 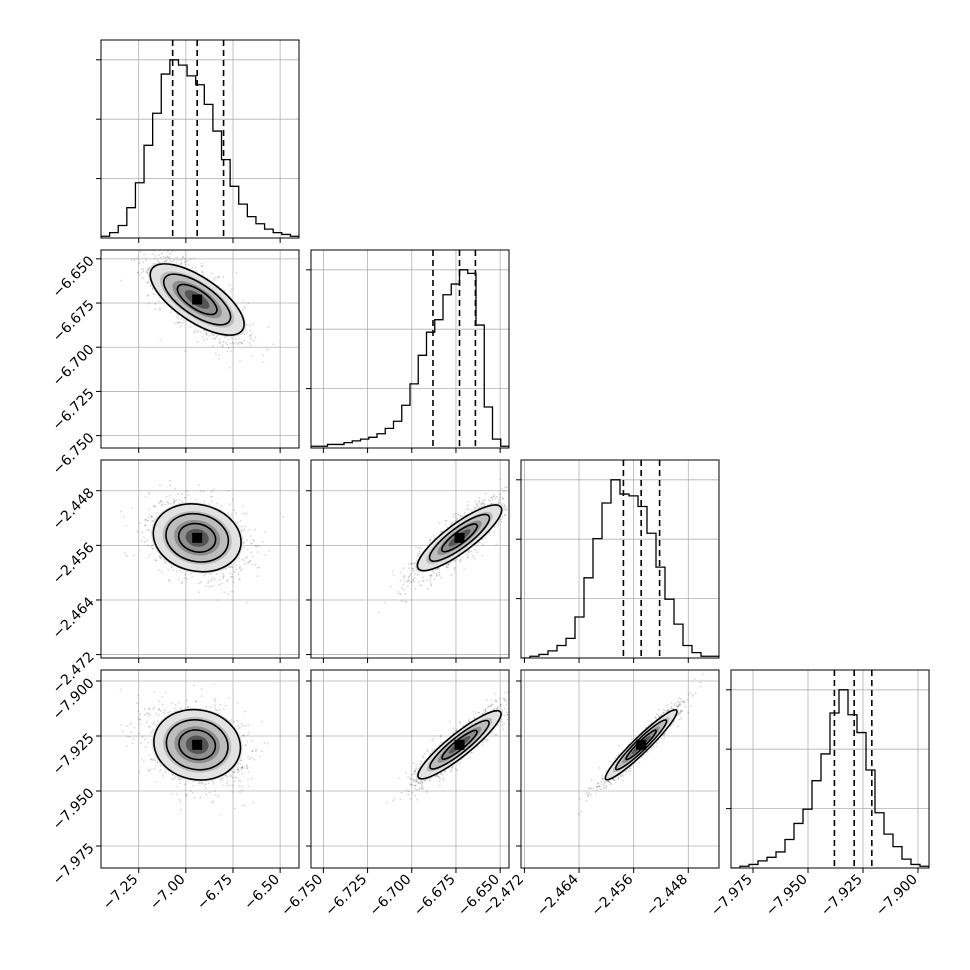 What do you see at coordinates (74, 366) in the screenshot?
I see `y-tick-label: −6.700` at bounding box center [74, 366].